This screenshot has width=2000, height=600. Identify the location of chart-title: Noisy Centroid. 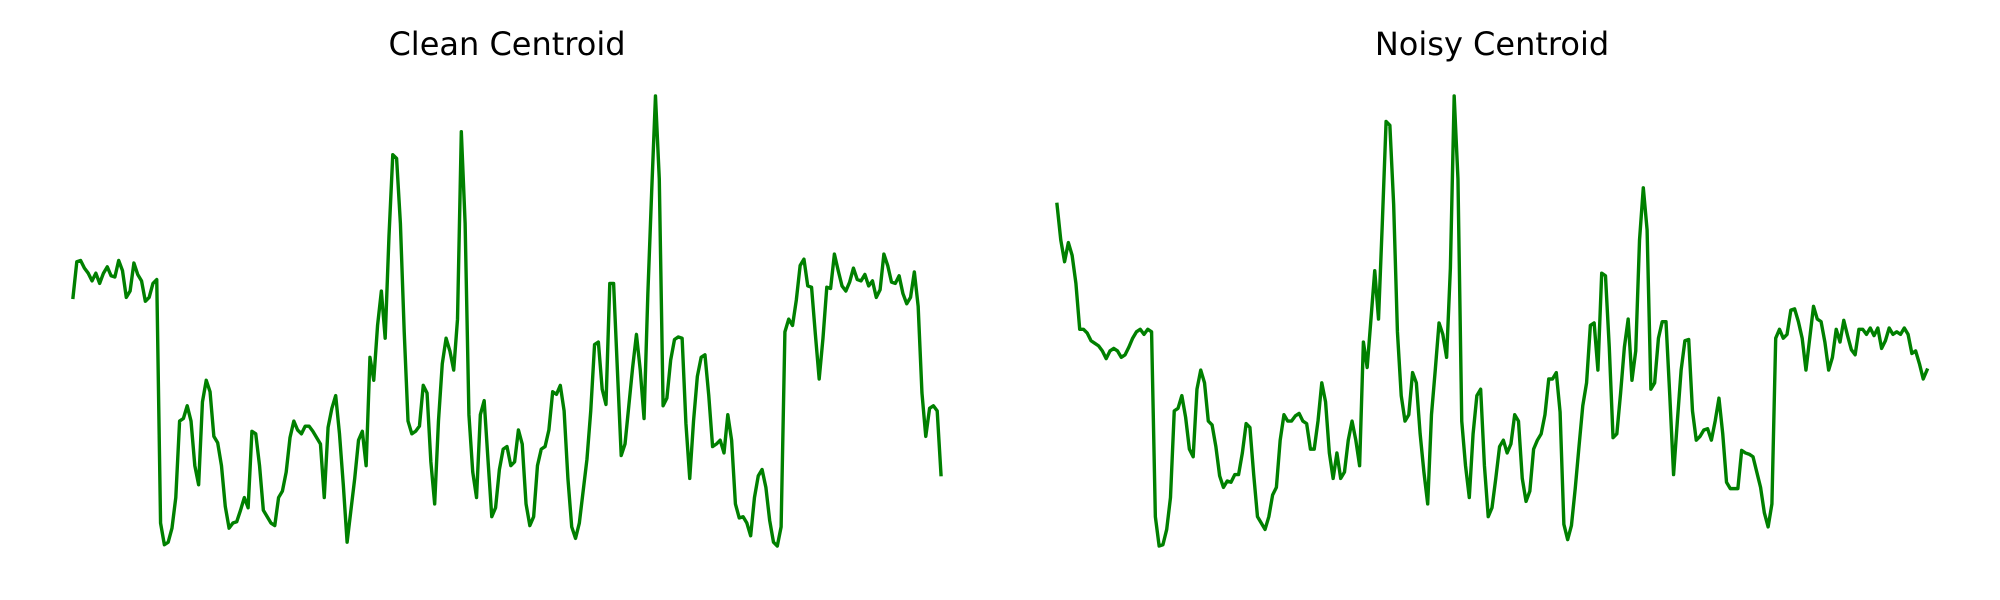
(1492, 44).